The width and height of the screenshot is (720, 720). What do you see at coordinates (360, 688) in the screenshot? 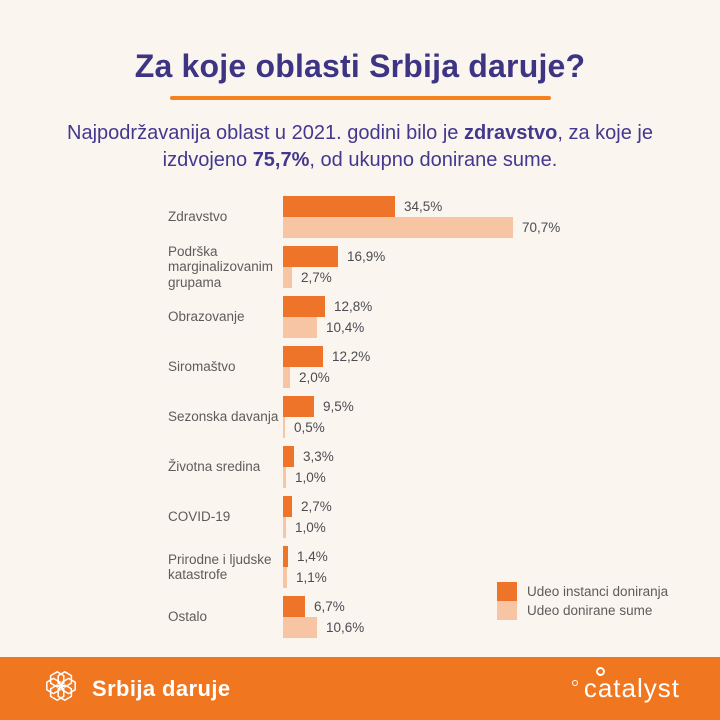
I see `footer: Srbija daruje catalyst` at bounding box center [360, 688].